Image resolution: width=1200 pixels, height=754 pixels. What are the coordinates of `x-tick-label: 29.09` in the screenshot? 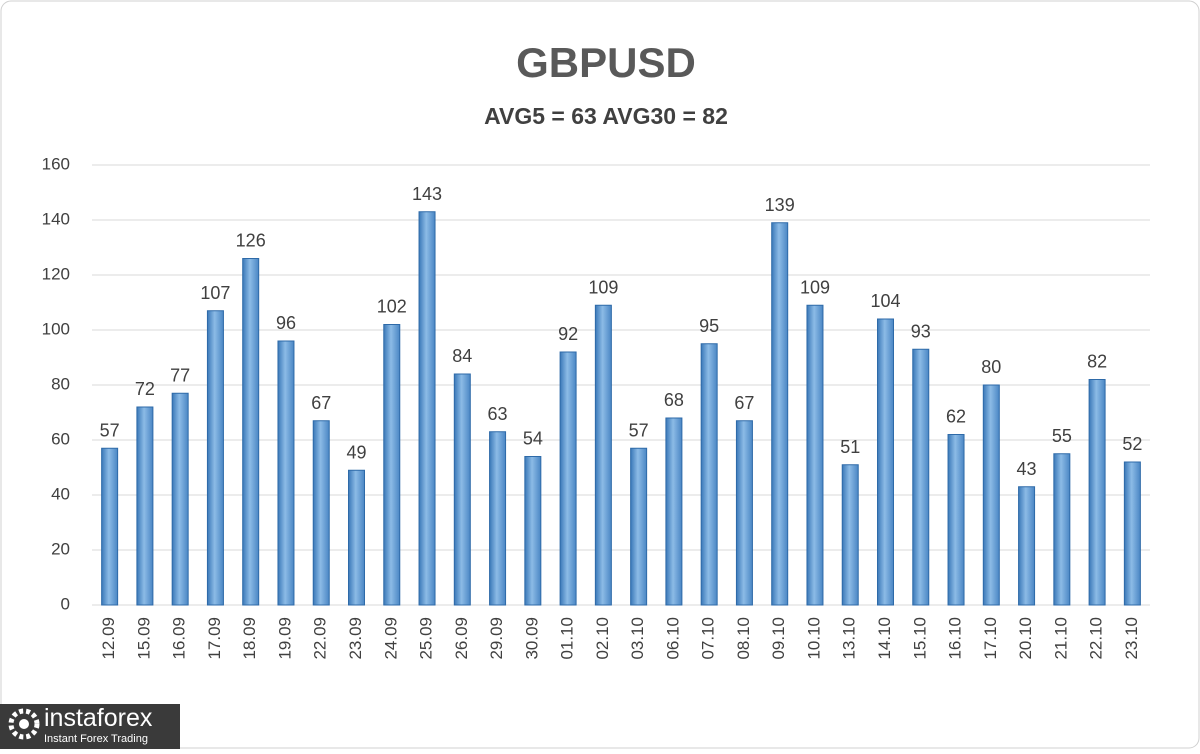 It's located at (496, 638).